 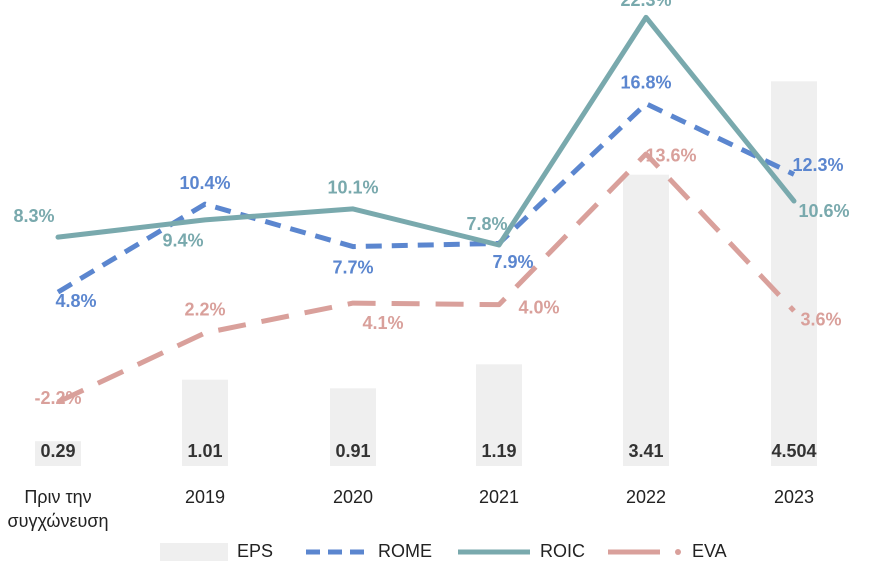 I want to click on roic-label-2: 10.1%, so click(x=352, y=188).